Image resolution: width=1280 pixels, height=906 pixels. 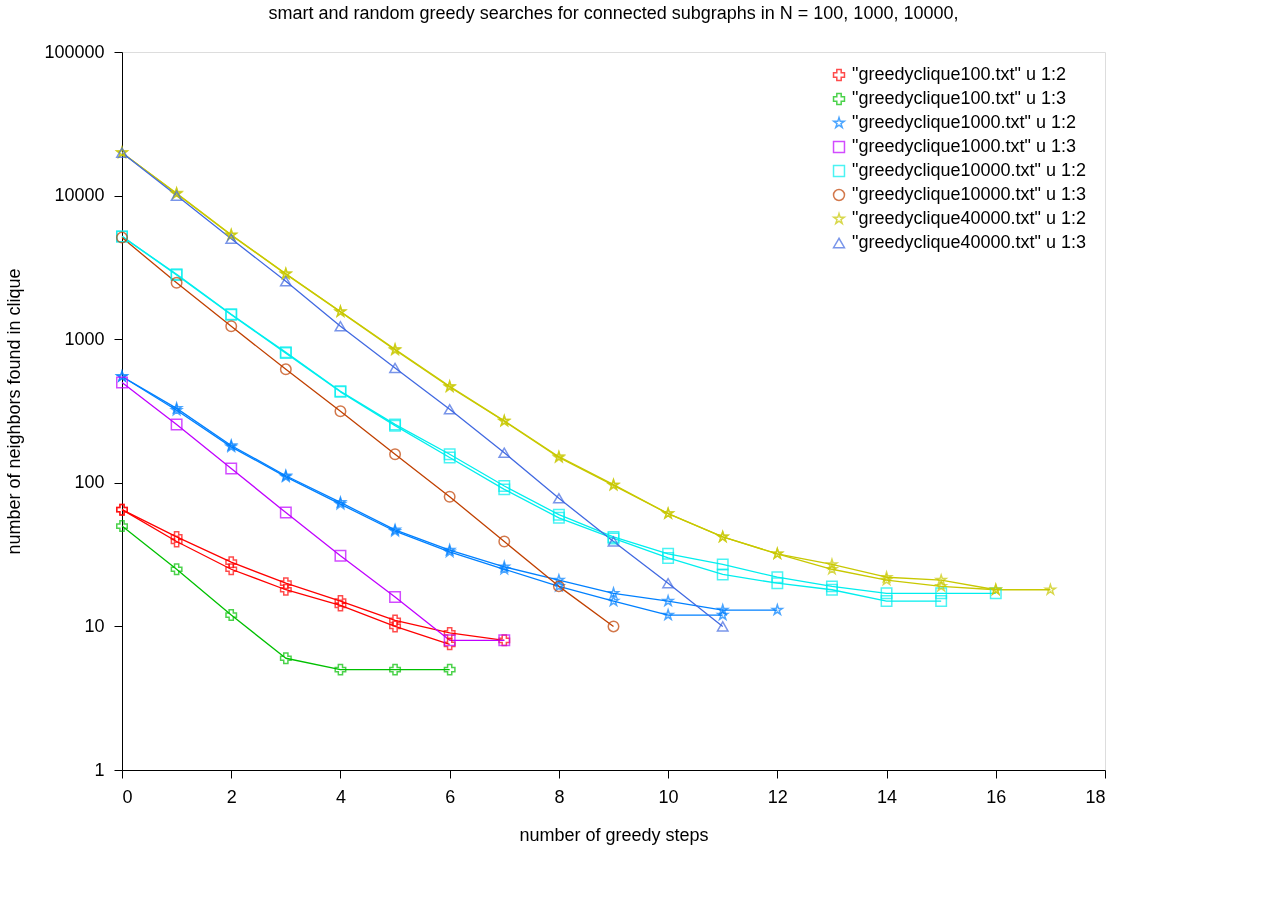 I want to click on legend-label: "greedyclique40000.txt" u 1:2, so click(x=969, y=218).